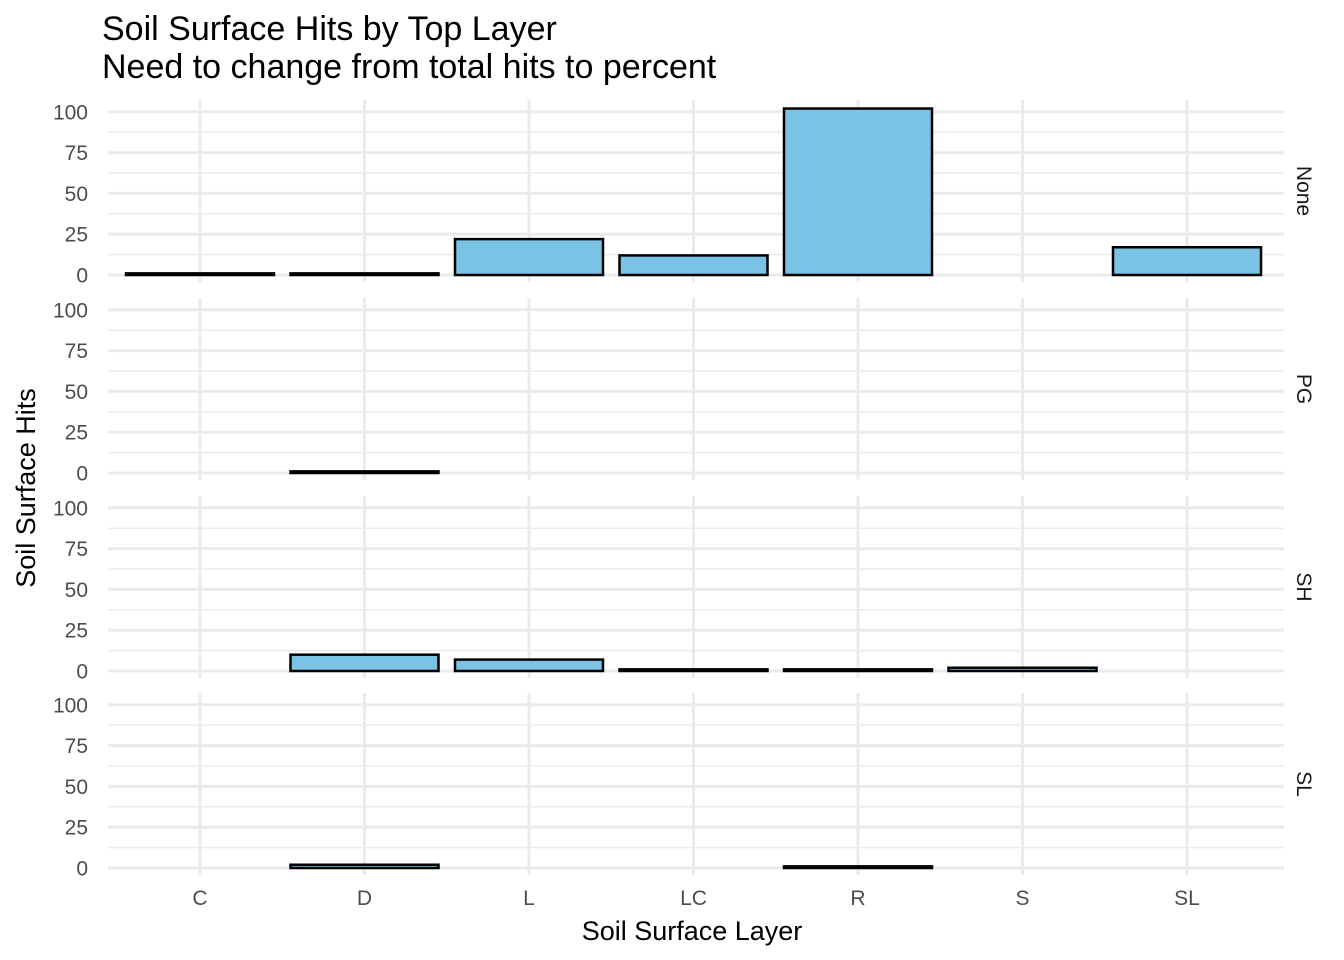  Describe the element at coordinates (26, 488) in the screenshot. I see `y-axis-title: Soil Surface Hits` at that location.